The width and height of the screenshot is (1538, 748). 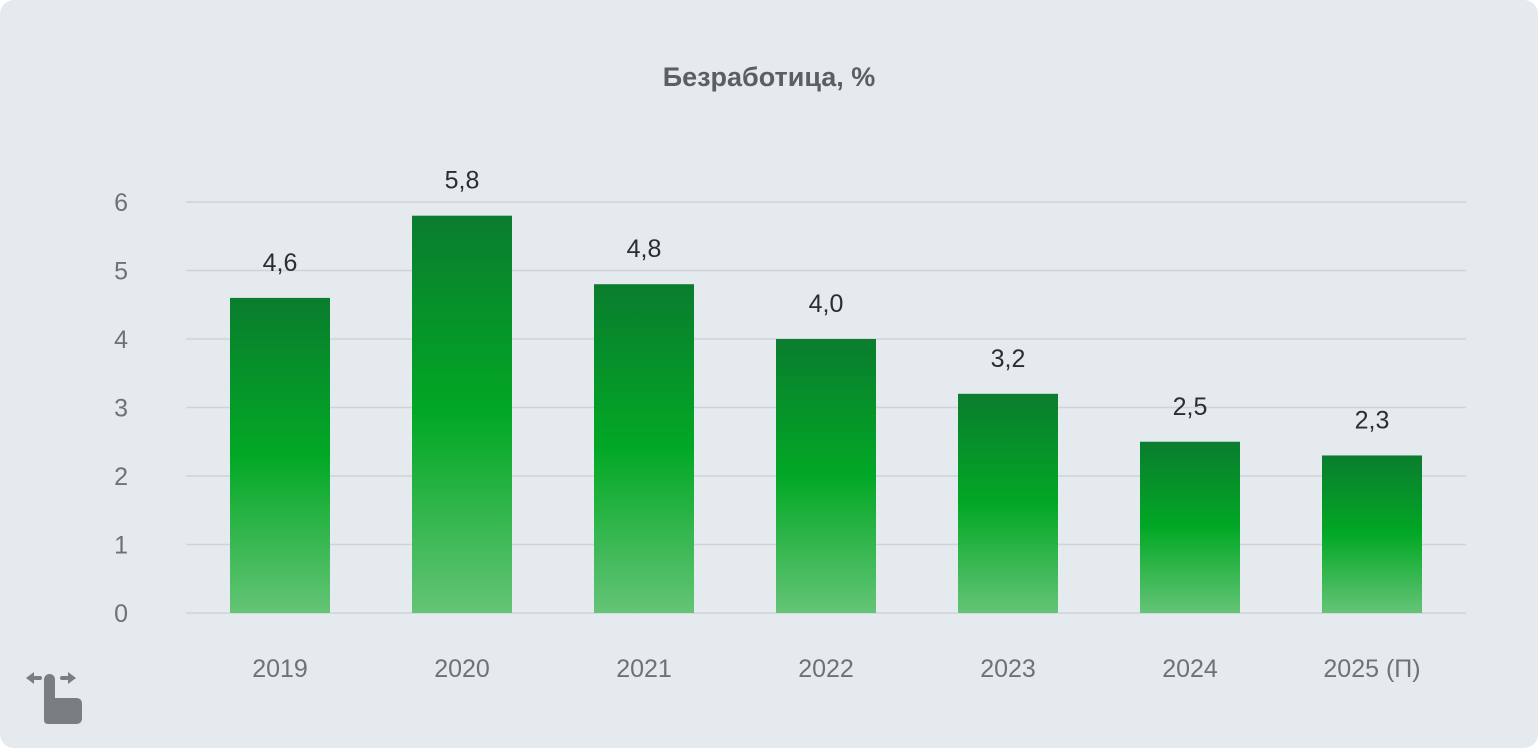 I want to click on chart-title: Безработица, %, so click(x=769, y=77).